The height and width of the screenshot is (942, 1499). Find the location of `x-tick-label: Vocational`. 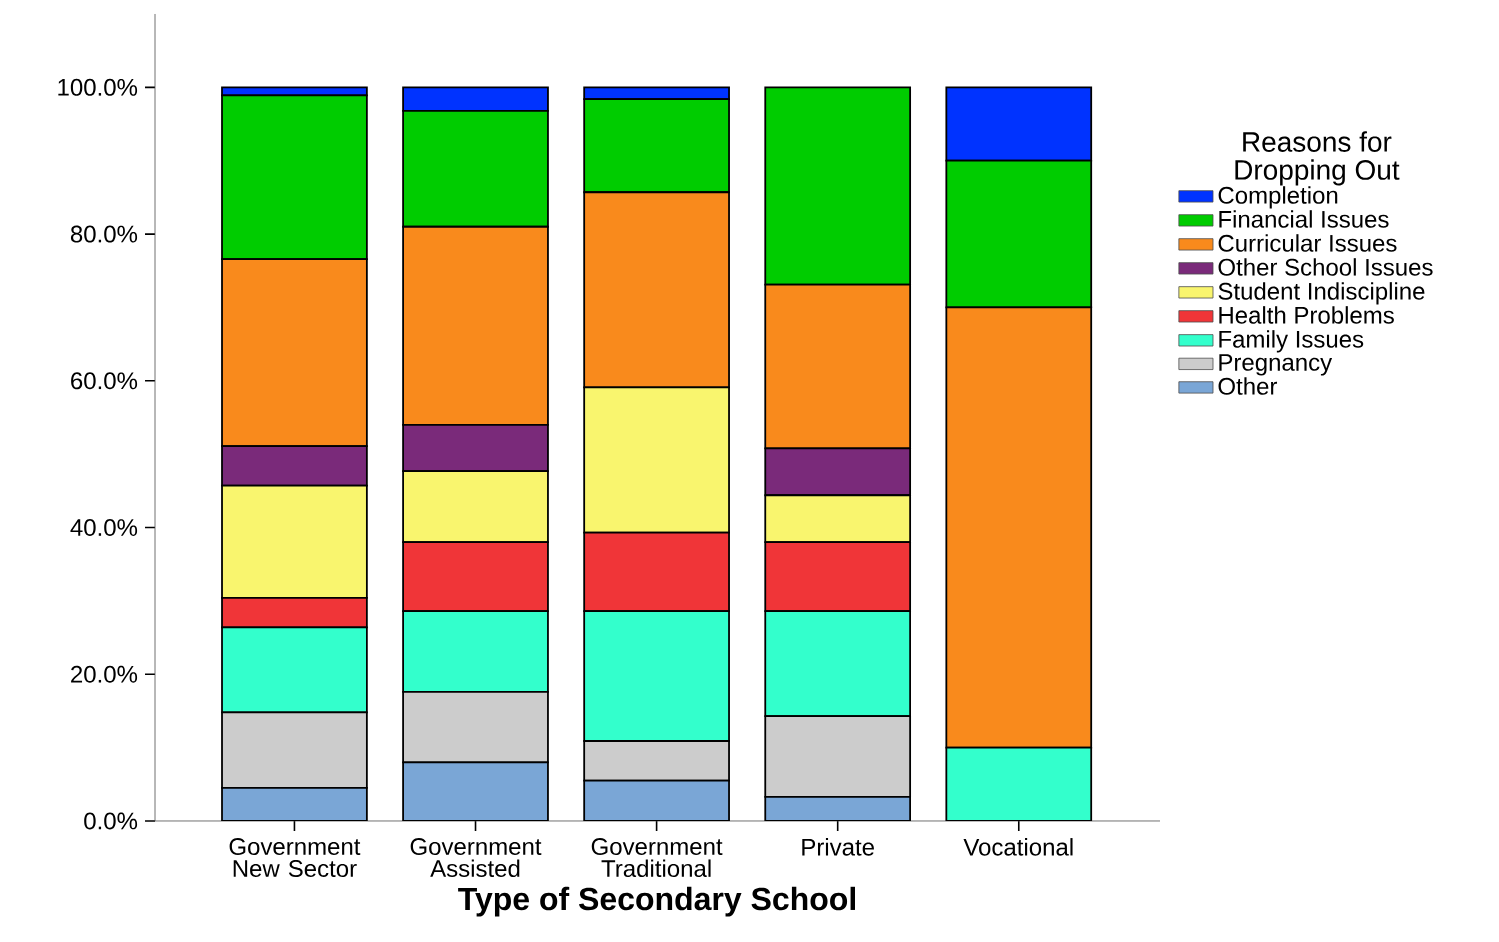

x-tick-label: Vocational is located at coordinates (1018, 847).